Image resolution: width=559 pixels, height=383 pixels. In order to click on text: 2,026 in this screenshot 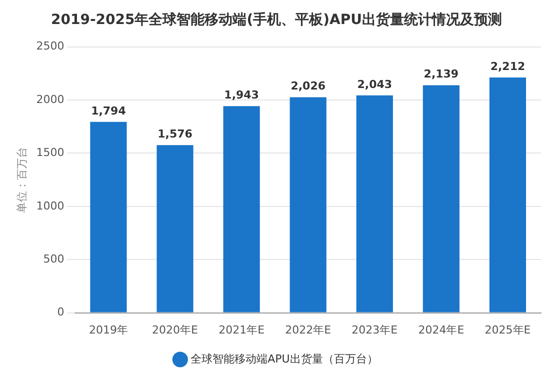, I will do `click(308, 86)`.